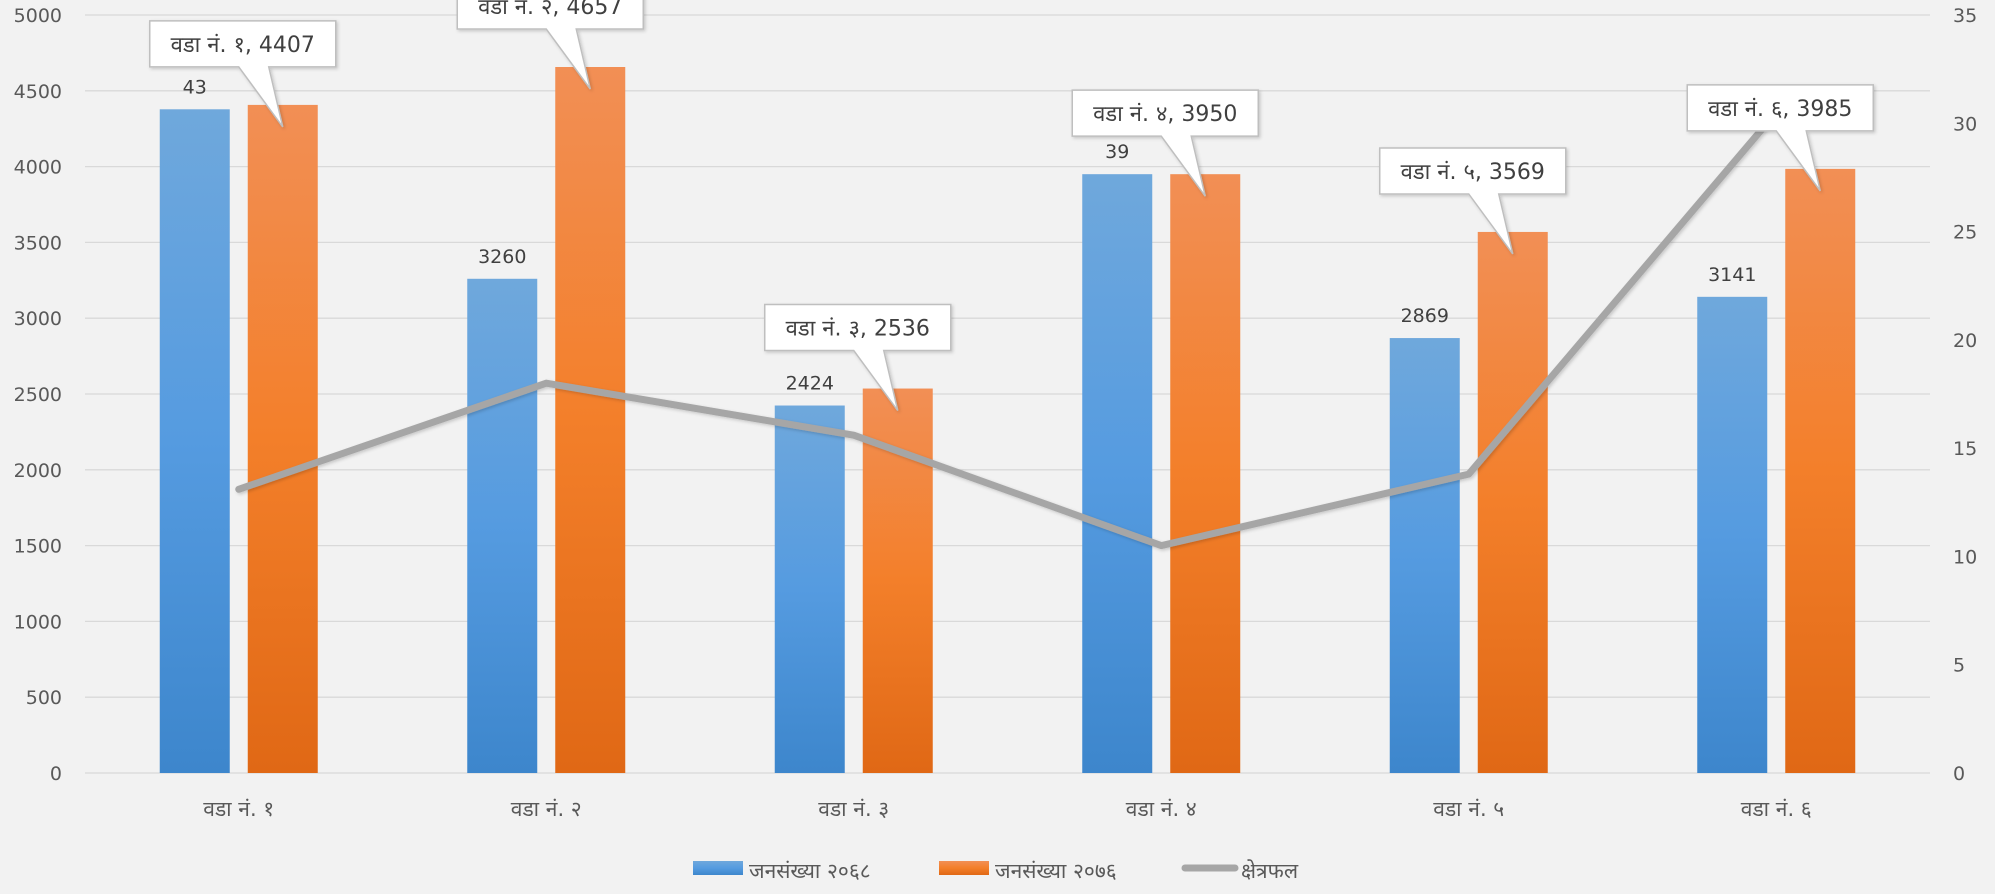  Describe the element at coordinates (243, 45) in the screenshot. I see `callout-label: वडा नं. १, 4407` at that location.